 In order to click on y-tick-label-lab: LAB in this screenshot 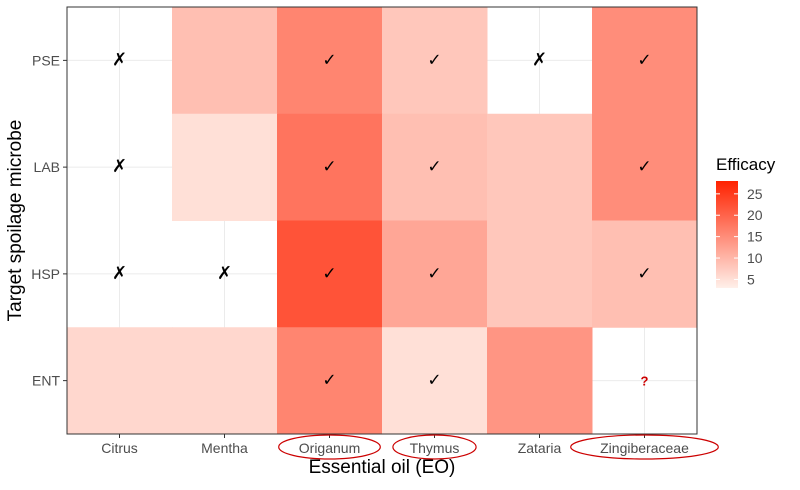, I will do `click(47, 167)`.